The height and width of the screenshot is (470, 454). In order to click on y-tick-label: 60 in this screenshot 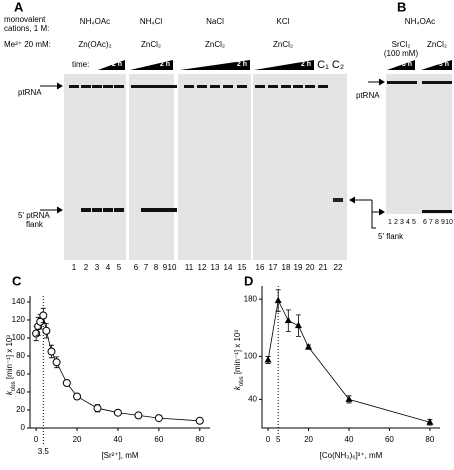, I will do `click(20, 373)`.